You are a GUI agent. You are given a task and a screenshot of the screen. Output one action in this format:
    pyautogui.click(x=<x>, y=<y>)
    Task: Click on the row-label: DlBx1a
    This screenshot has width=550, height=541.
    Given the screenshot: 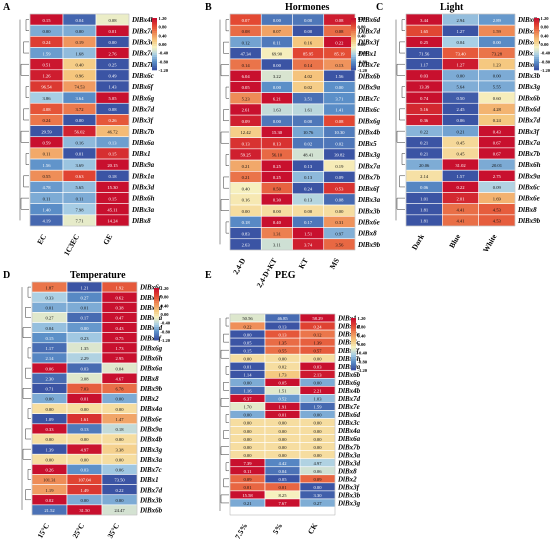 What is the action you would take?
    pyautogui.click(x=143, y=176)
    